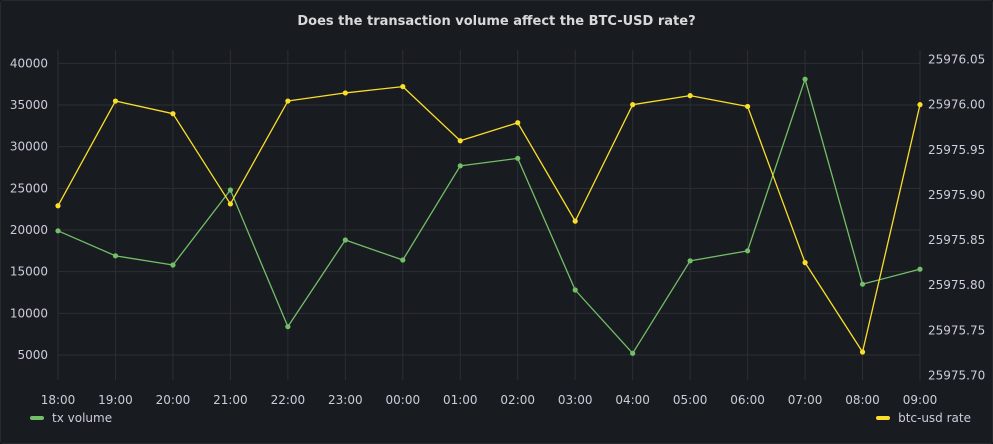 The width and height of the screenshot is (993, 444). I want to click on legend-swatch-tx-volume, so click(37, 418).